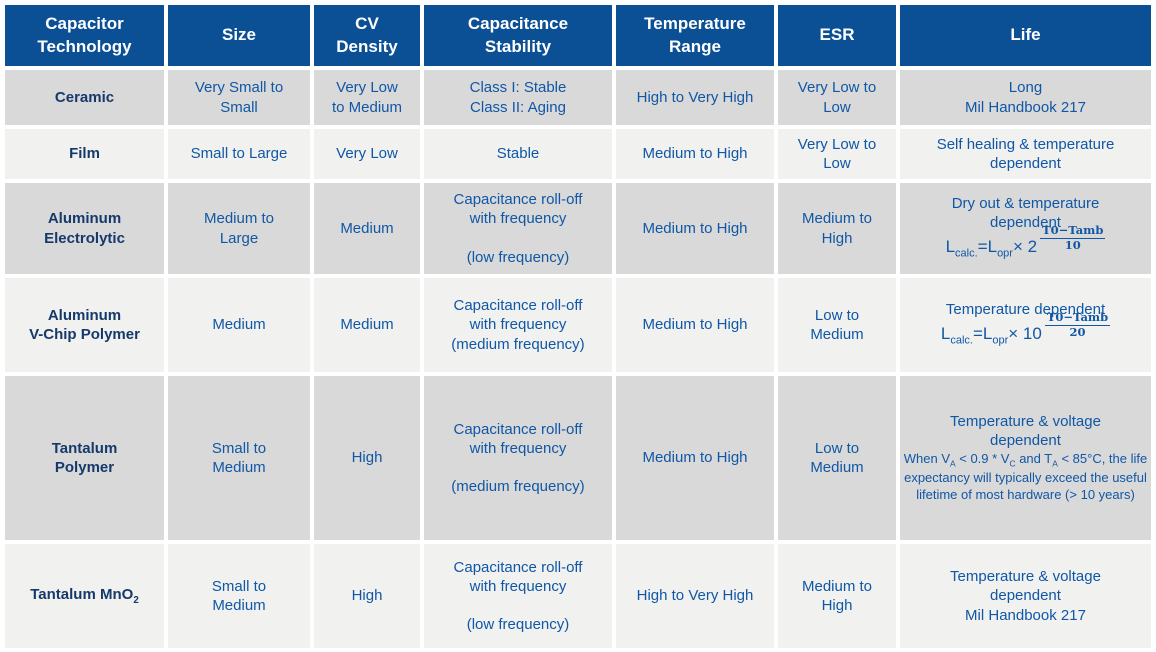 This screenshot has width=1156, height=652. I want to click on header-label: CV Density, so click(367, 35).